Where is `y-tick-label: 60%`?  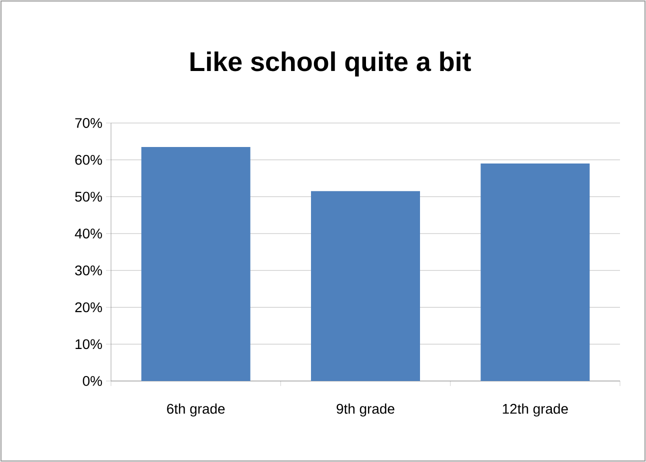 y-tick-label: 60% is located at coordinates (88, 159).